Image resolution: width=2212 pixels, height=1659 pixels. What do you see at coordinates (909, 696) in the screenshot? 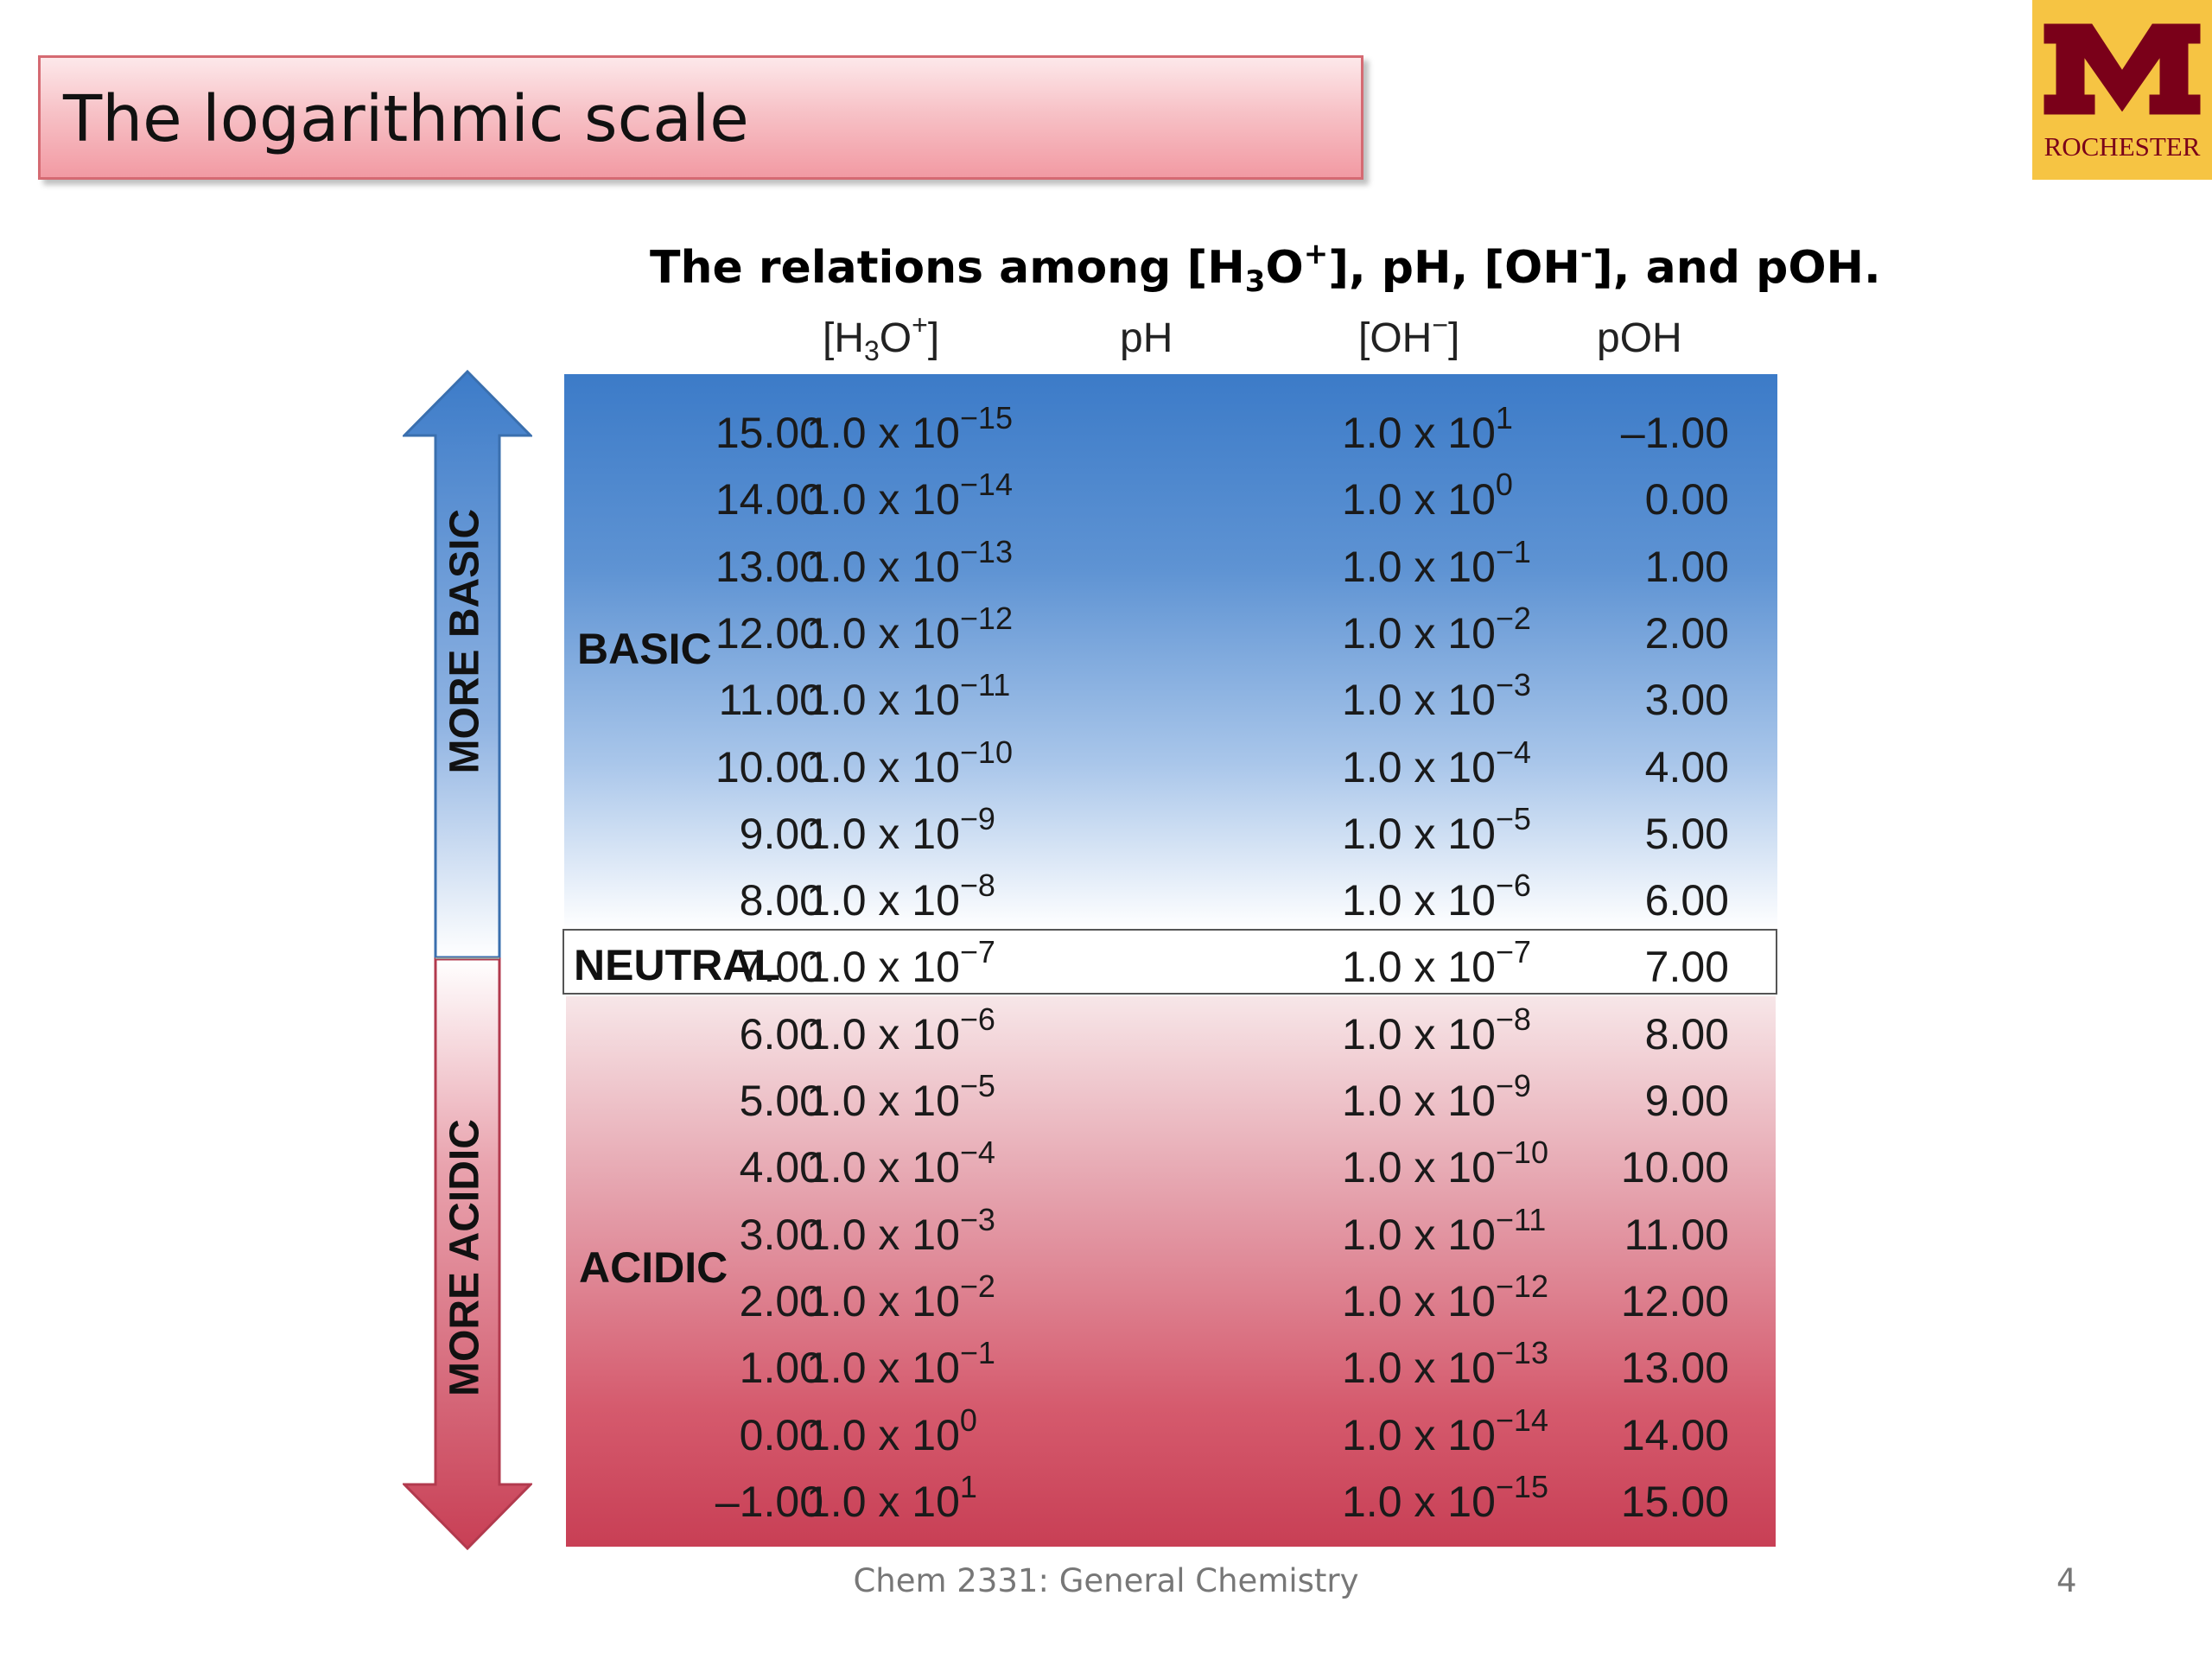
I see `h3o-cell: 1.0 x 10⁻¹¹` at bounding box center [909, 696].